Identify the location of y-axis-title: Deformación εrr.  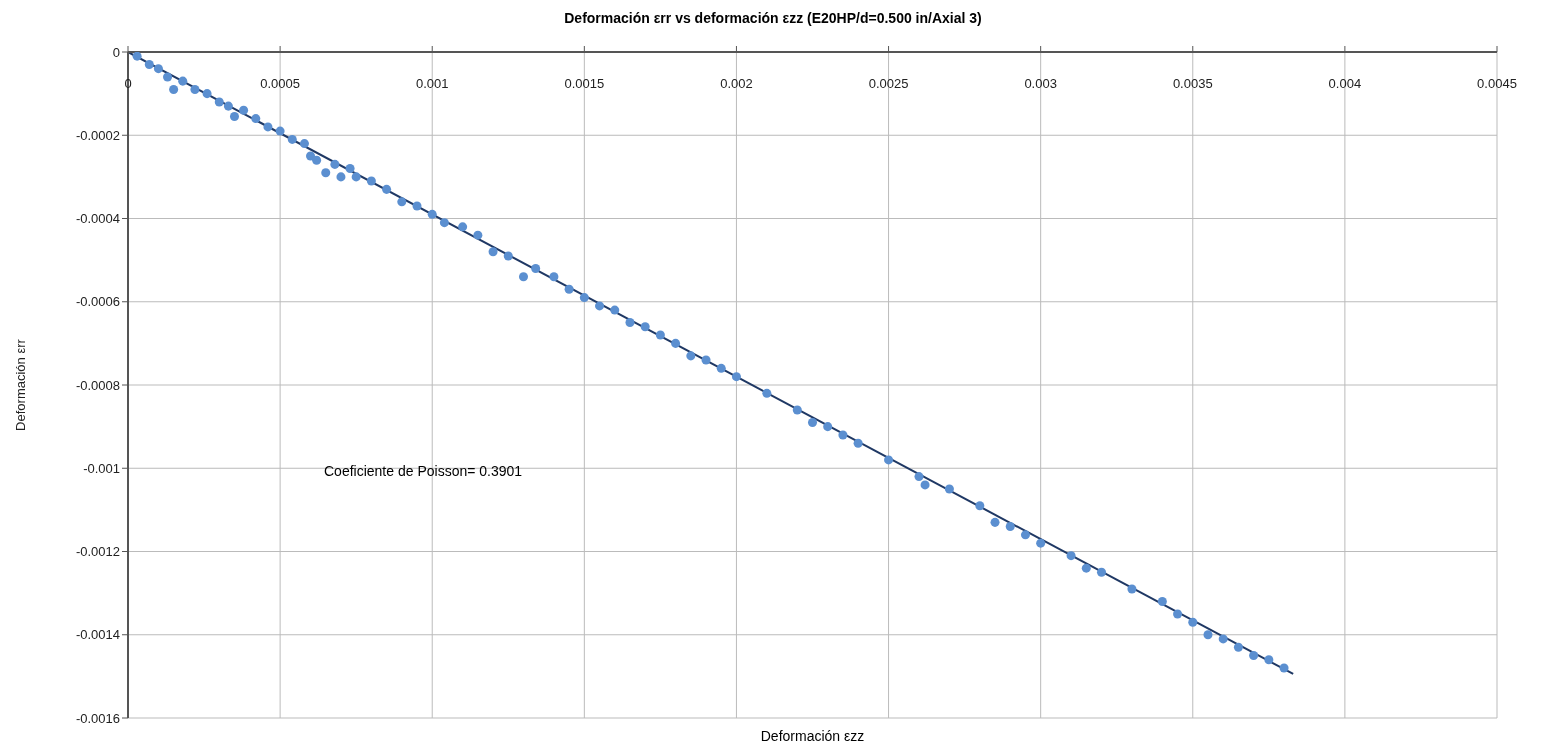
(20, 384).